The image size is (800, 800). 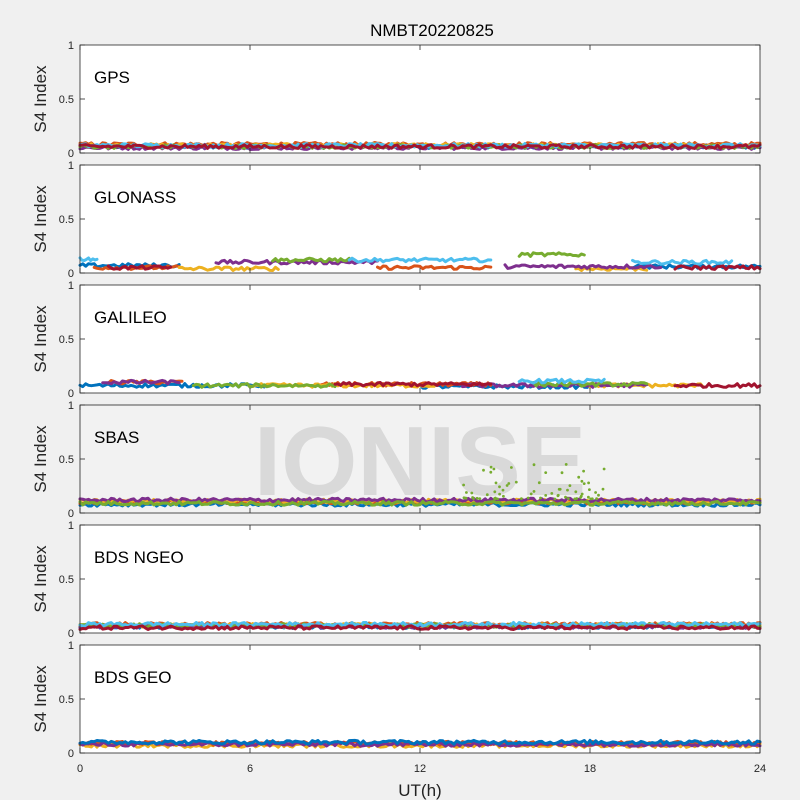 I want to click on panel-gps: 0 0.5 1 GPS S4 Index, so click(x=396, y=100).